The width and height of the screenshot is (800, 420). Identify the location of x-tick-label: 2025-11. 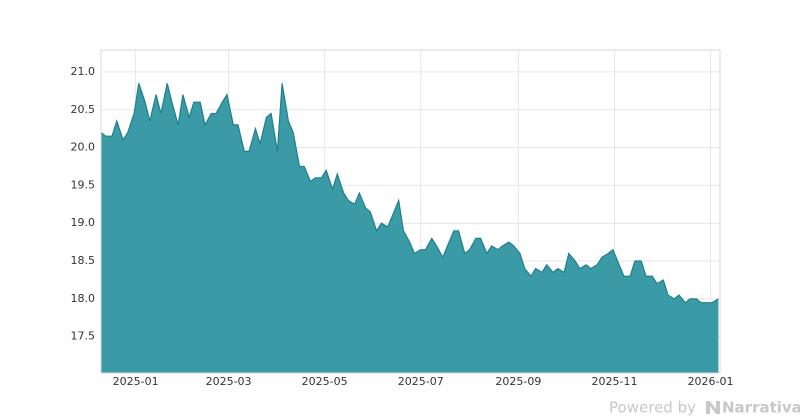
(614, 381).